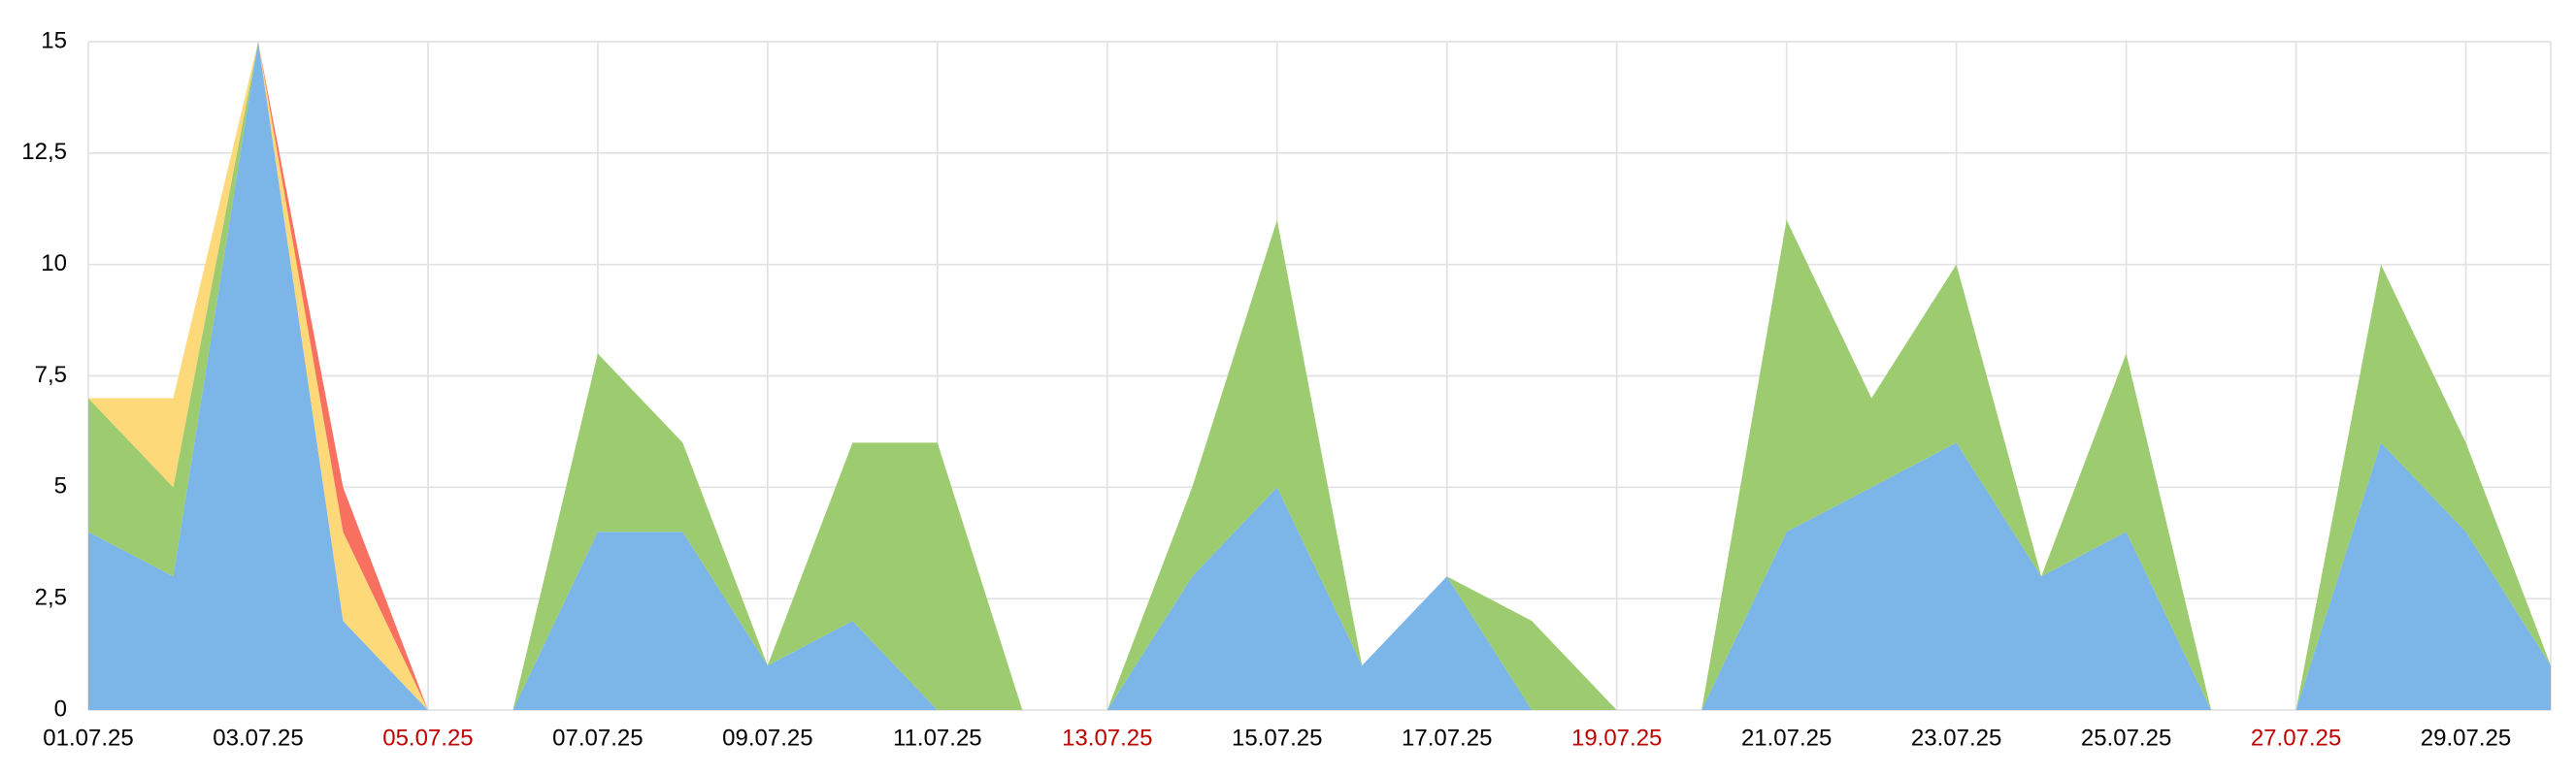  What do you see at coordinates (937, 738) in the screenshot?
I see `x-tick-label: 11.07.25` at bounding box center [937, 738].